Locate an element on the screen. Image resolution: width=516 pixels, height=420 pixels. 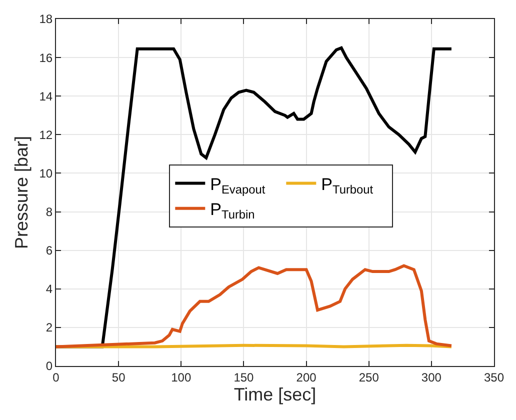
y-tick-label: 2 is located at coordinates (49, 327).